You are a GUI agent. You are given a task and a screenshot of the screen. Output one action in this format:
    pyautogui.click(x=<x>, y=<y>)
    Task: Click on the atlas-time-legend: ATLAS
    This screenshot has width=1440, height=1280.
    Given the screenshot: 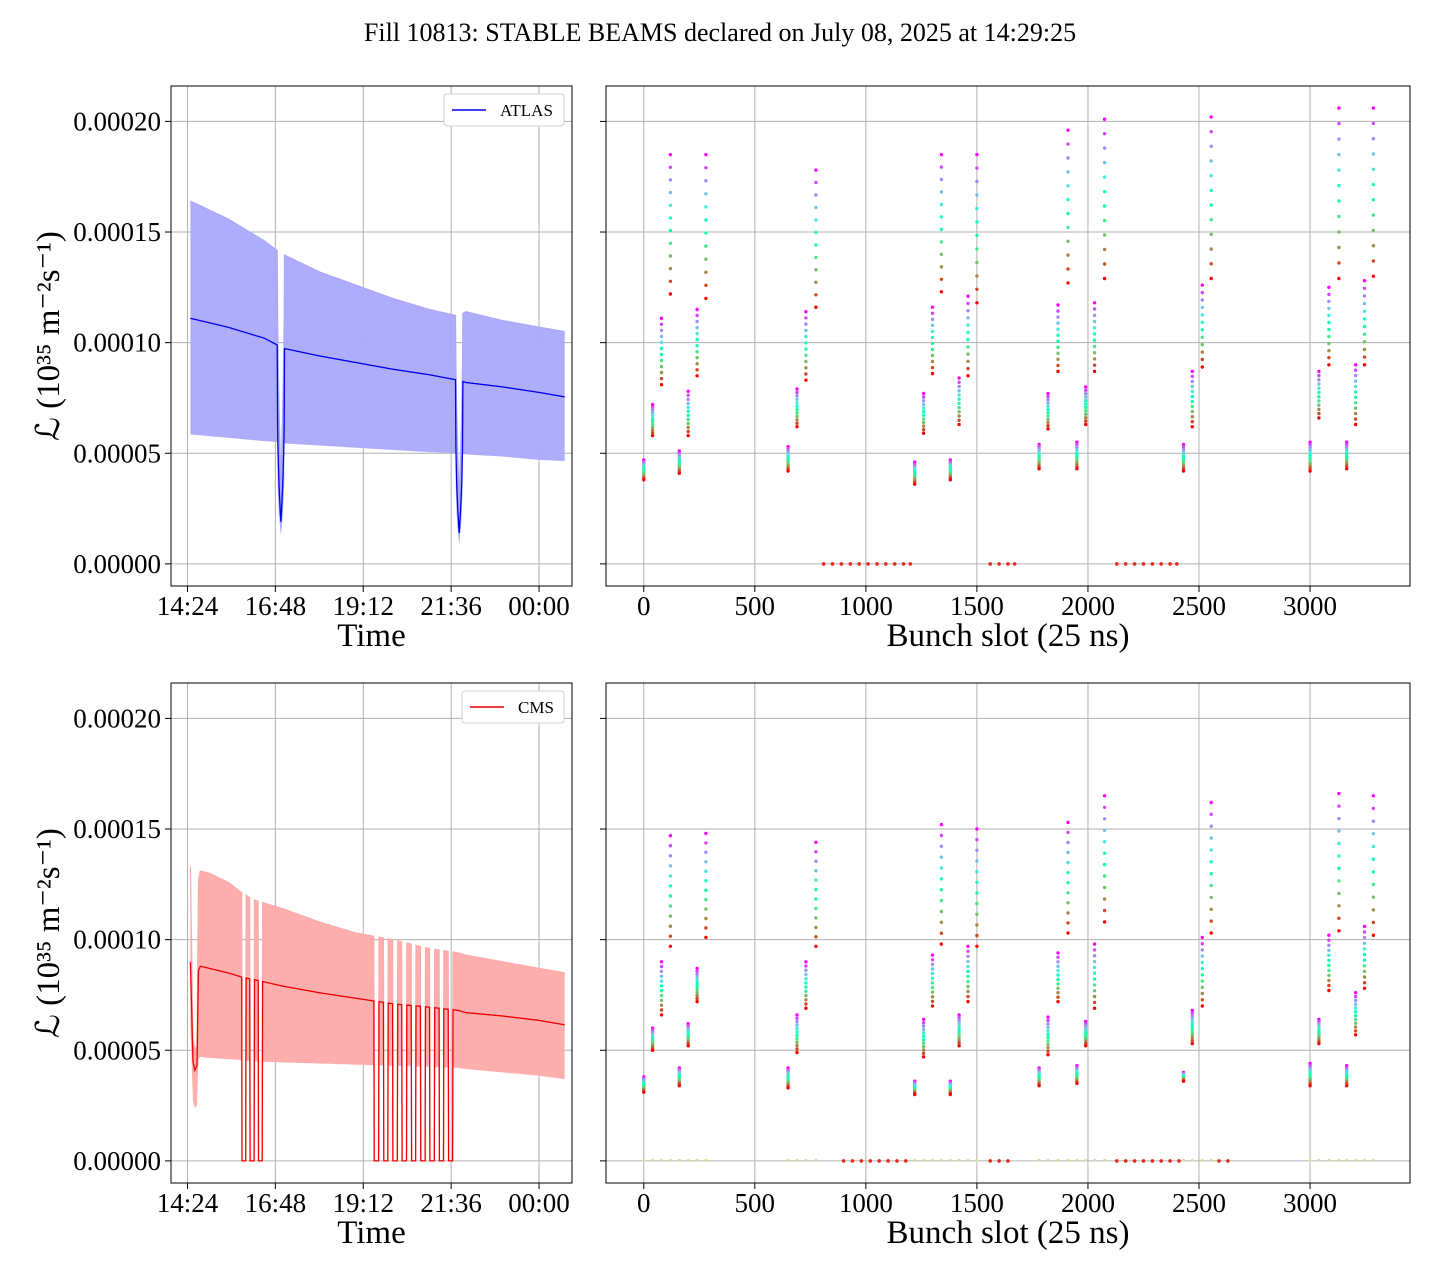 What is the action you would take?
    pyautogui.click(x=504, y=110)
    